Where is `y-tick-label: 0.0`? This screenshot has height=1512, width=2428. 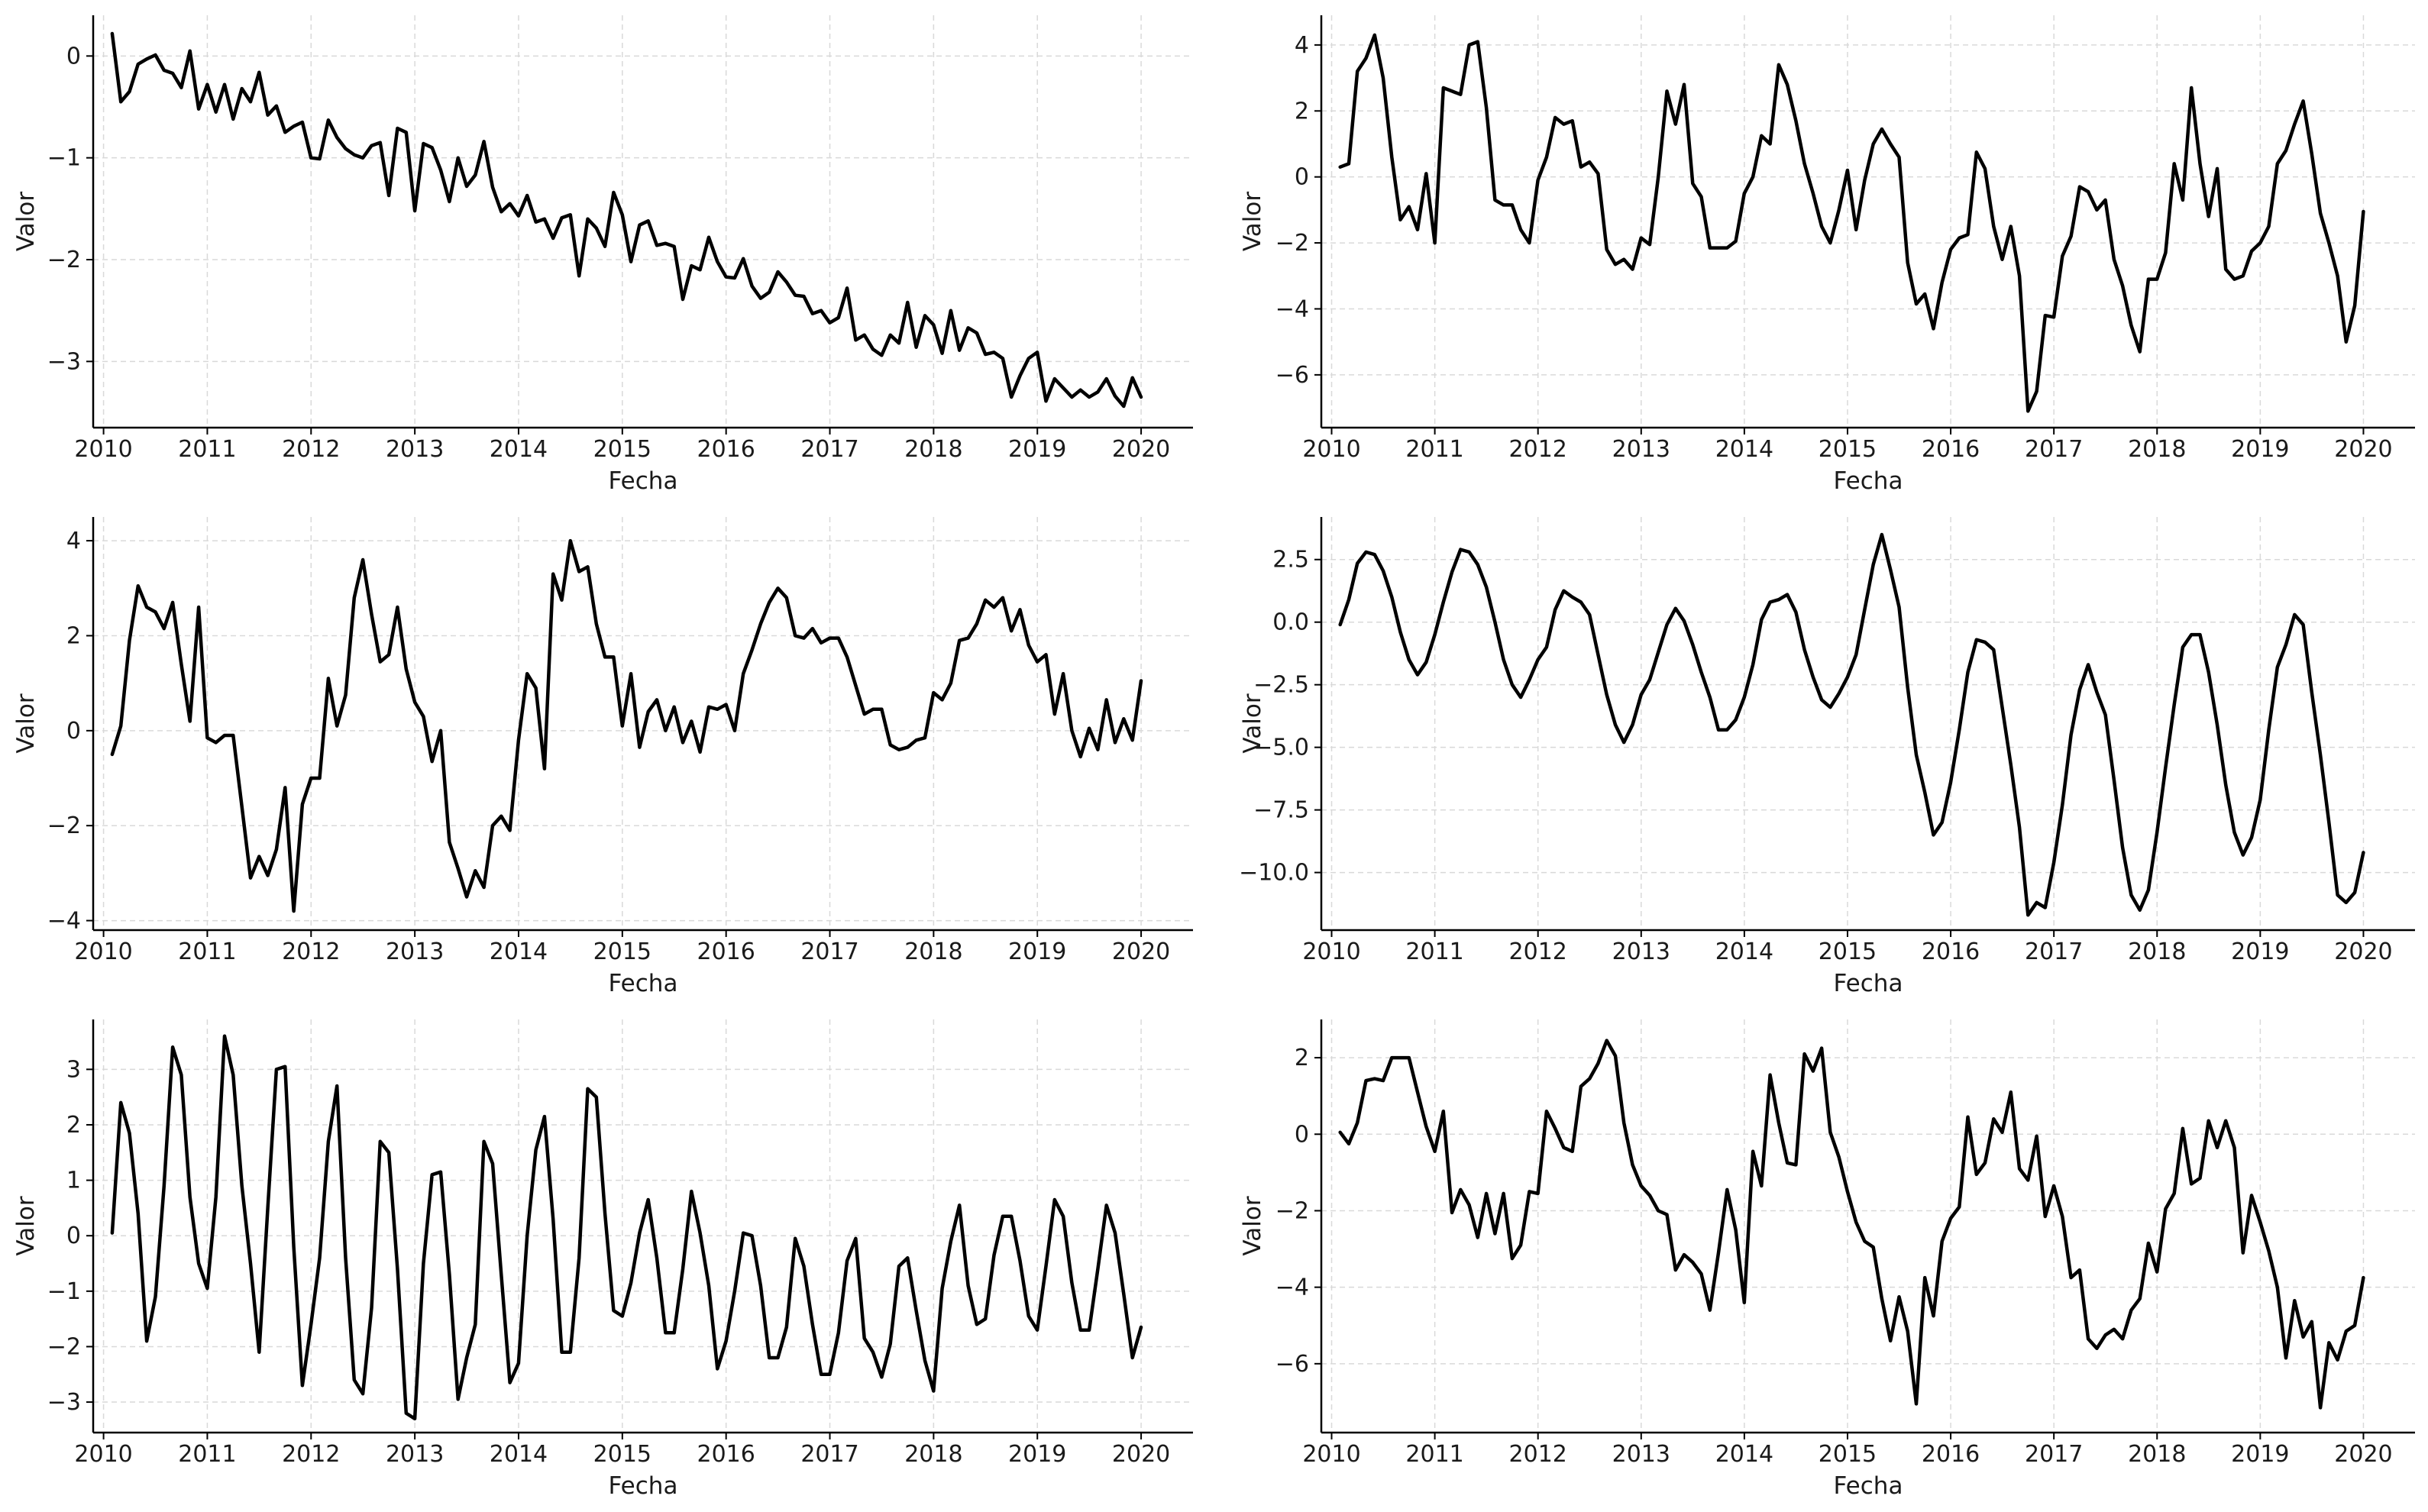 y-tick-label: 0.0 is located at coordinates (1290, 622).